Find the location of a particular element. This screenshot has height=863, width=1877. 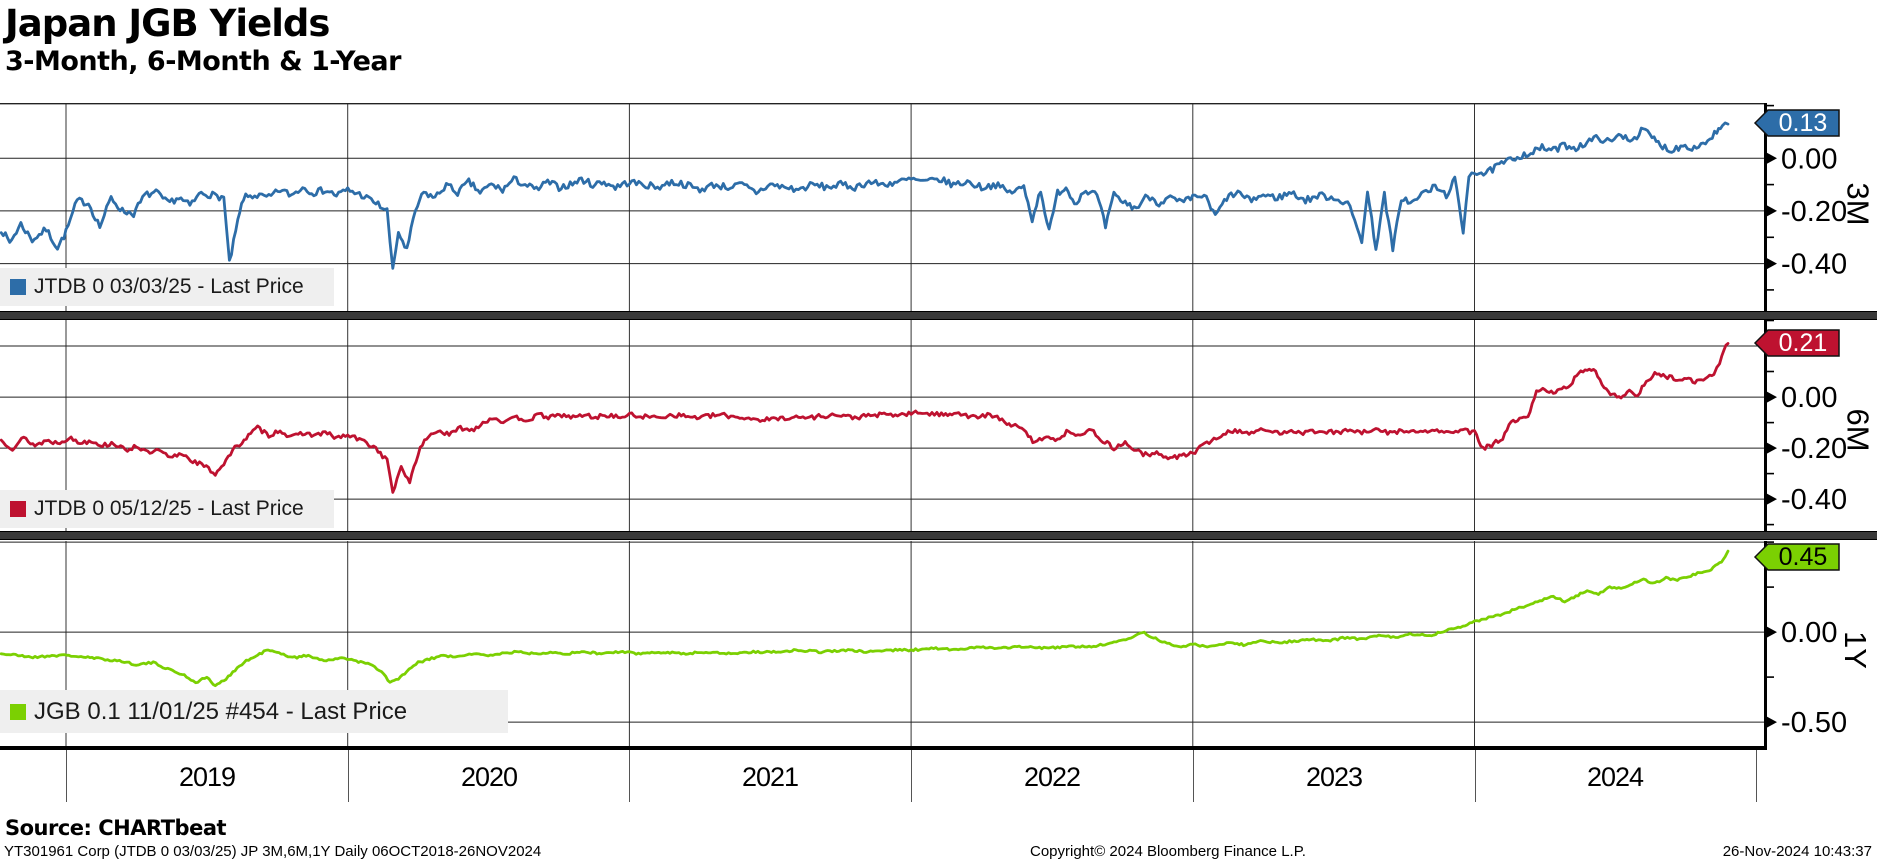

year-label-2019: 2019 is located at coordinates (207, 777).